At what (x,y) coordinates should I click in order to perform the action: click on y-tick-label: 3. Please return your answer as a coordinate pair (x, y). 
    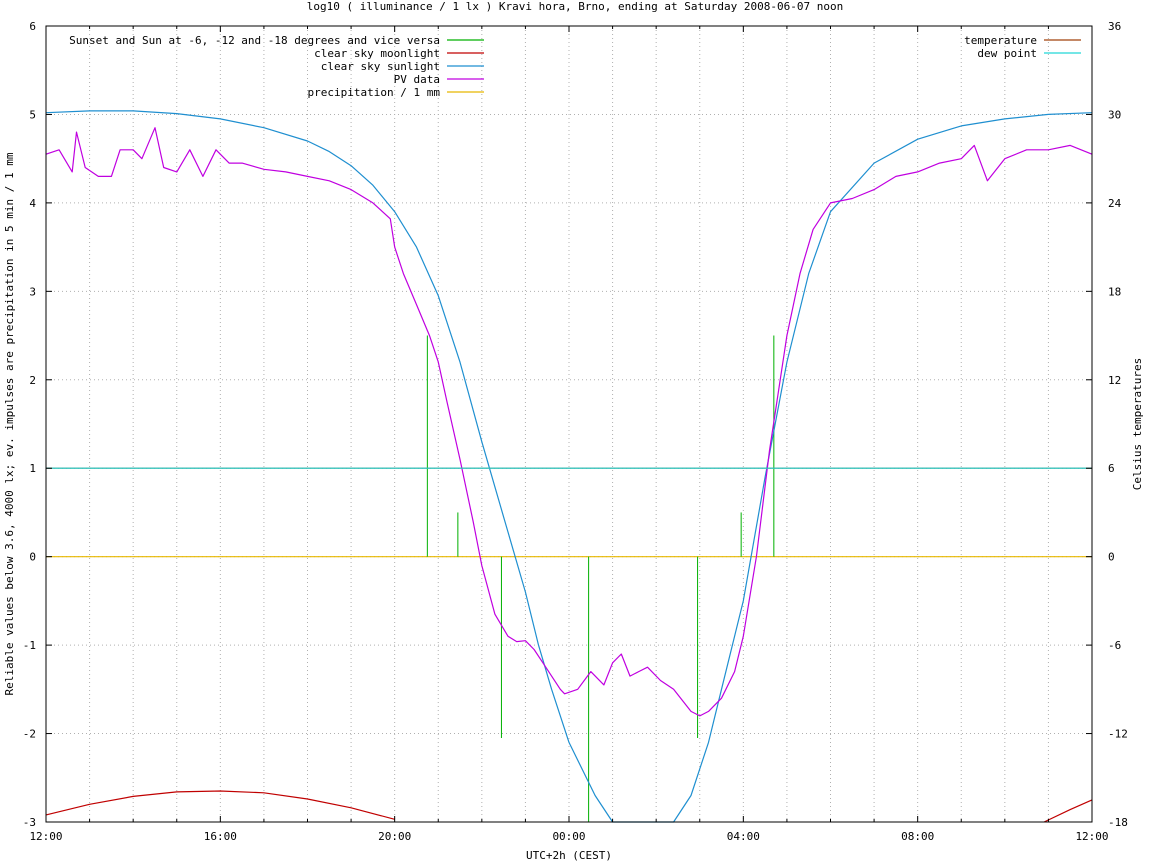
    Looking at the image, I should click on (32, 291).